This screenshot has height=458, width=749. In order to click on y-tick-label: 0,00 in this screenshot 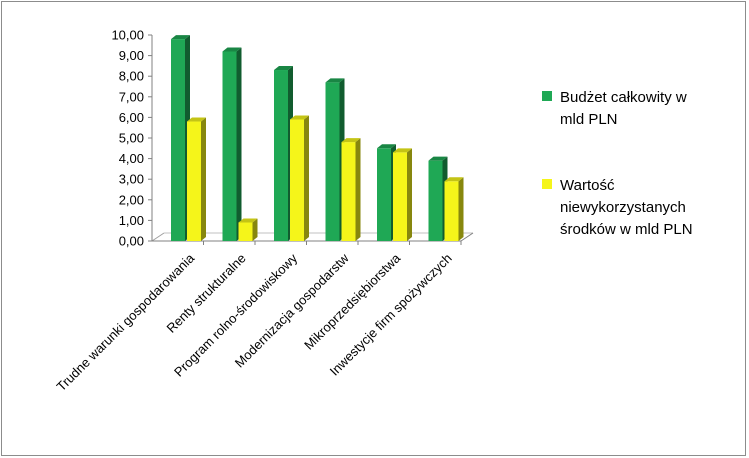, I will do `click(131, 241)`.